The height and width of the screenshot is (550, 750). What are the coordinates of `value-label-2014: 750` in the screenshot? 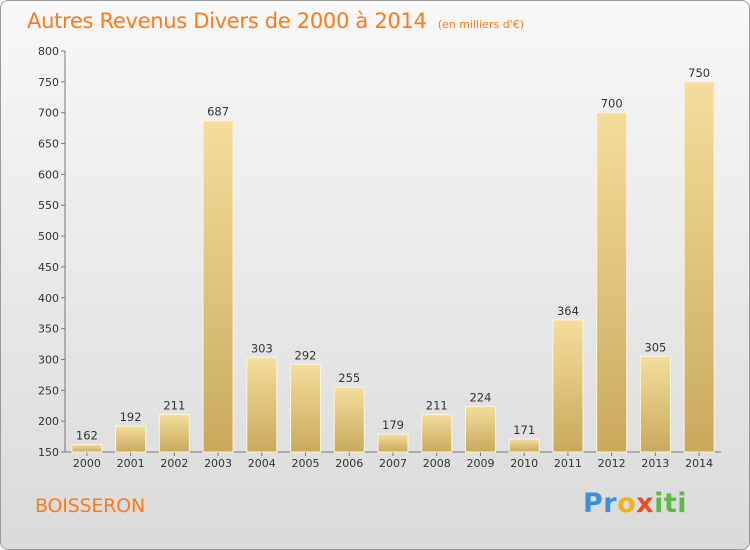 It's located at (699, 73).